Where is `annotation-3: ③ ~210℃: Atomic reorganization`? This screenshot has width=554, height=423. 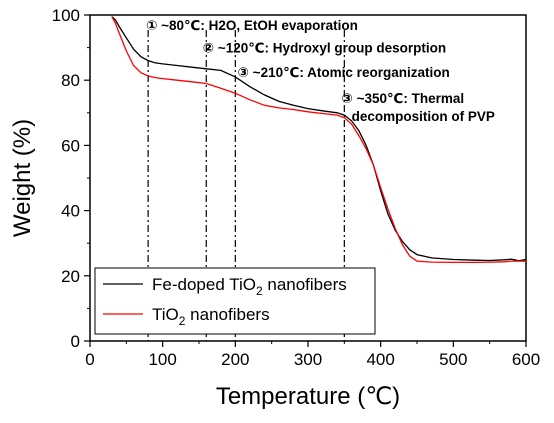 annotation-3: ③ ~210℃: Atomic reorganization is located at coordinates (344, 72).